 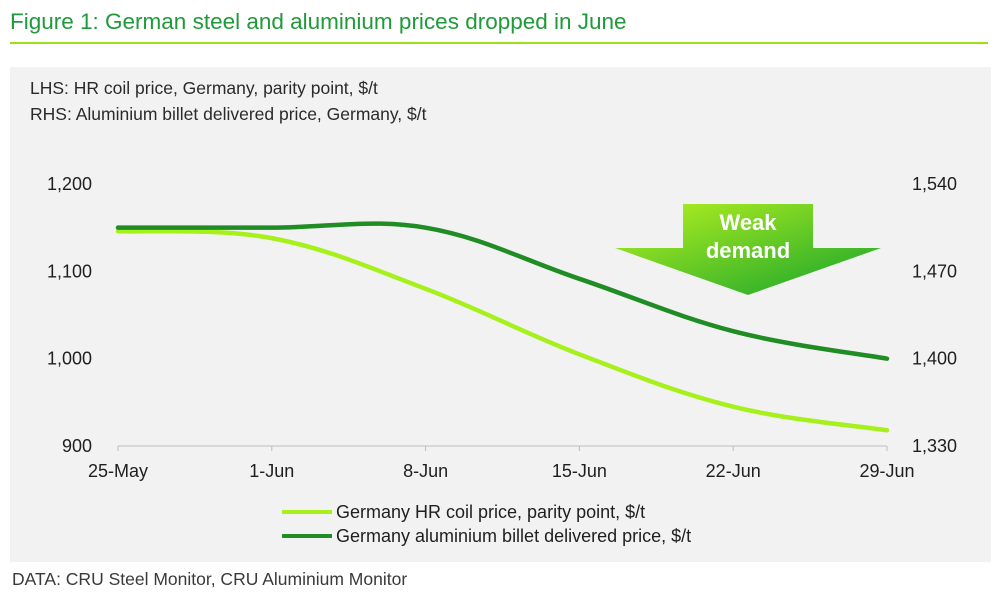 What do you see at coordinates (934, 271) in the screenshot?
I see `y-right-tick-label: 1,470` at bounding box center [934, 271].